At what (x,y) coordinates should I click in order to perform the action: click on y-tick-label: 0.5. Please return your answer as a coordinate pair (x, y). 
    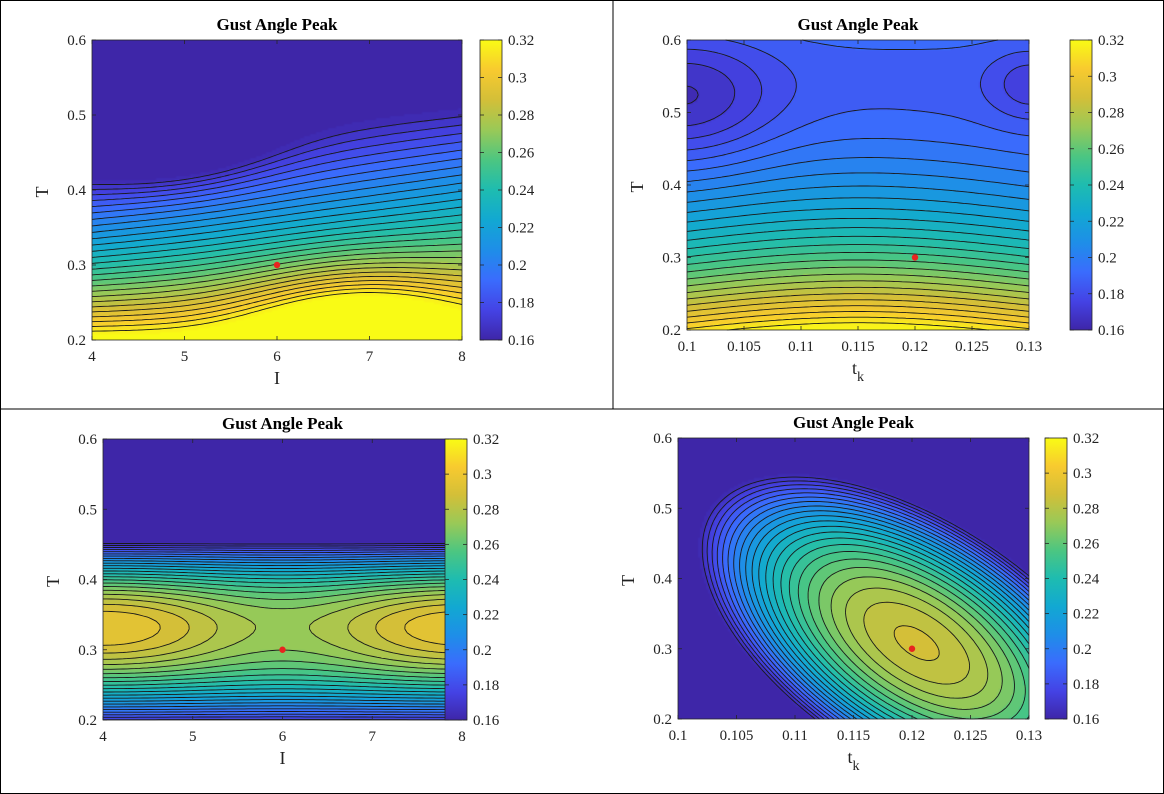
    Looking at the image, I should click on (76, 116).